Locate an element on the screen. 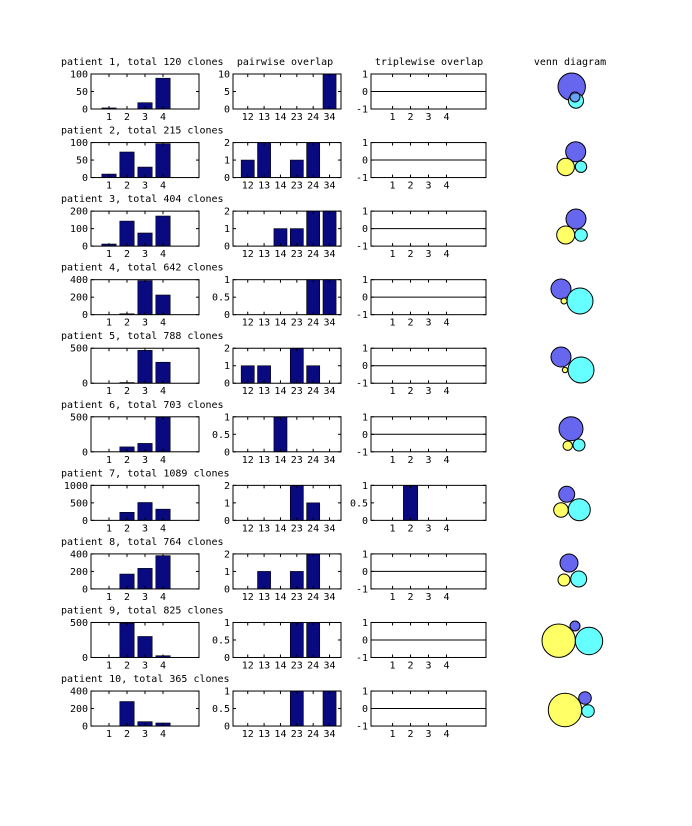 The image size is (692, 826). patient-title: patient 5, total 788 clones is located at coordinates (142, 336).